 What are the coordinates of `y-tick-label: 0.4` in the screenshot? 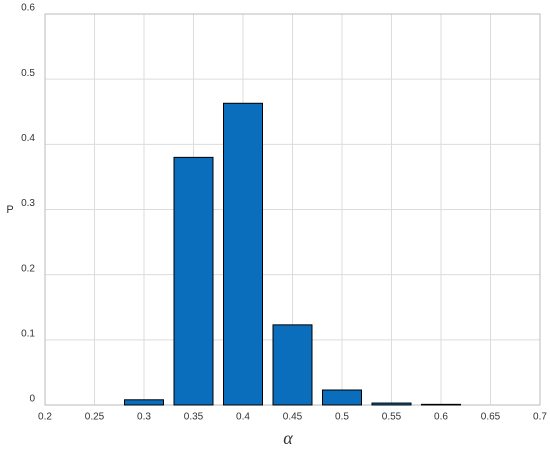 It's located at (28, 138).